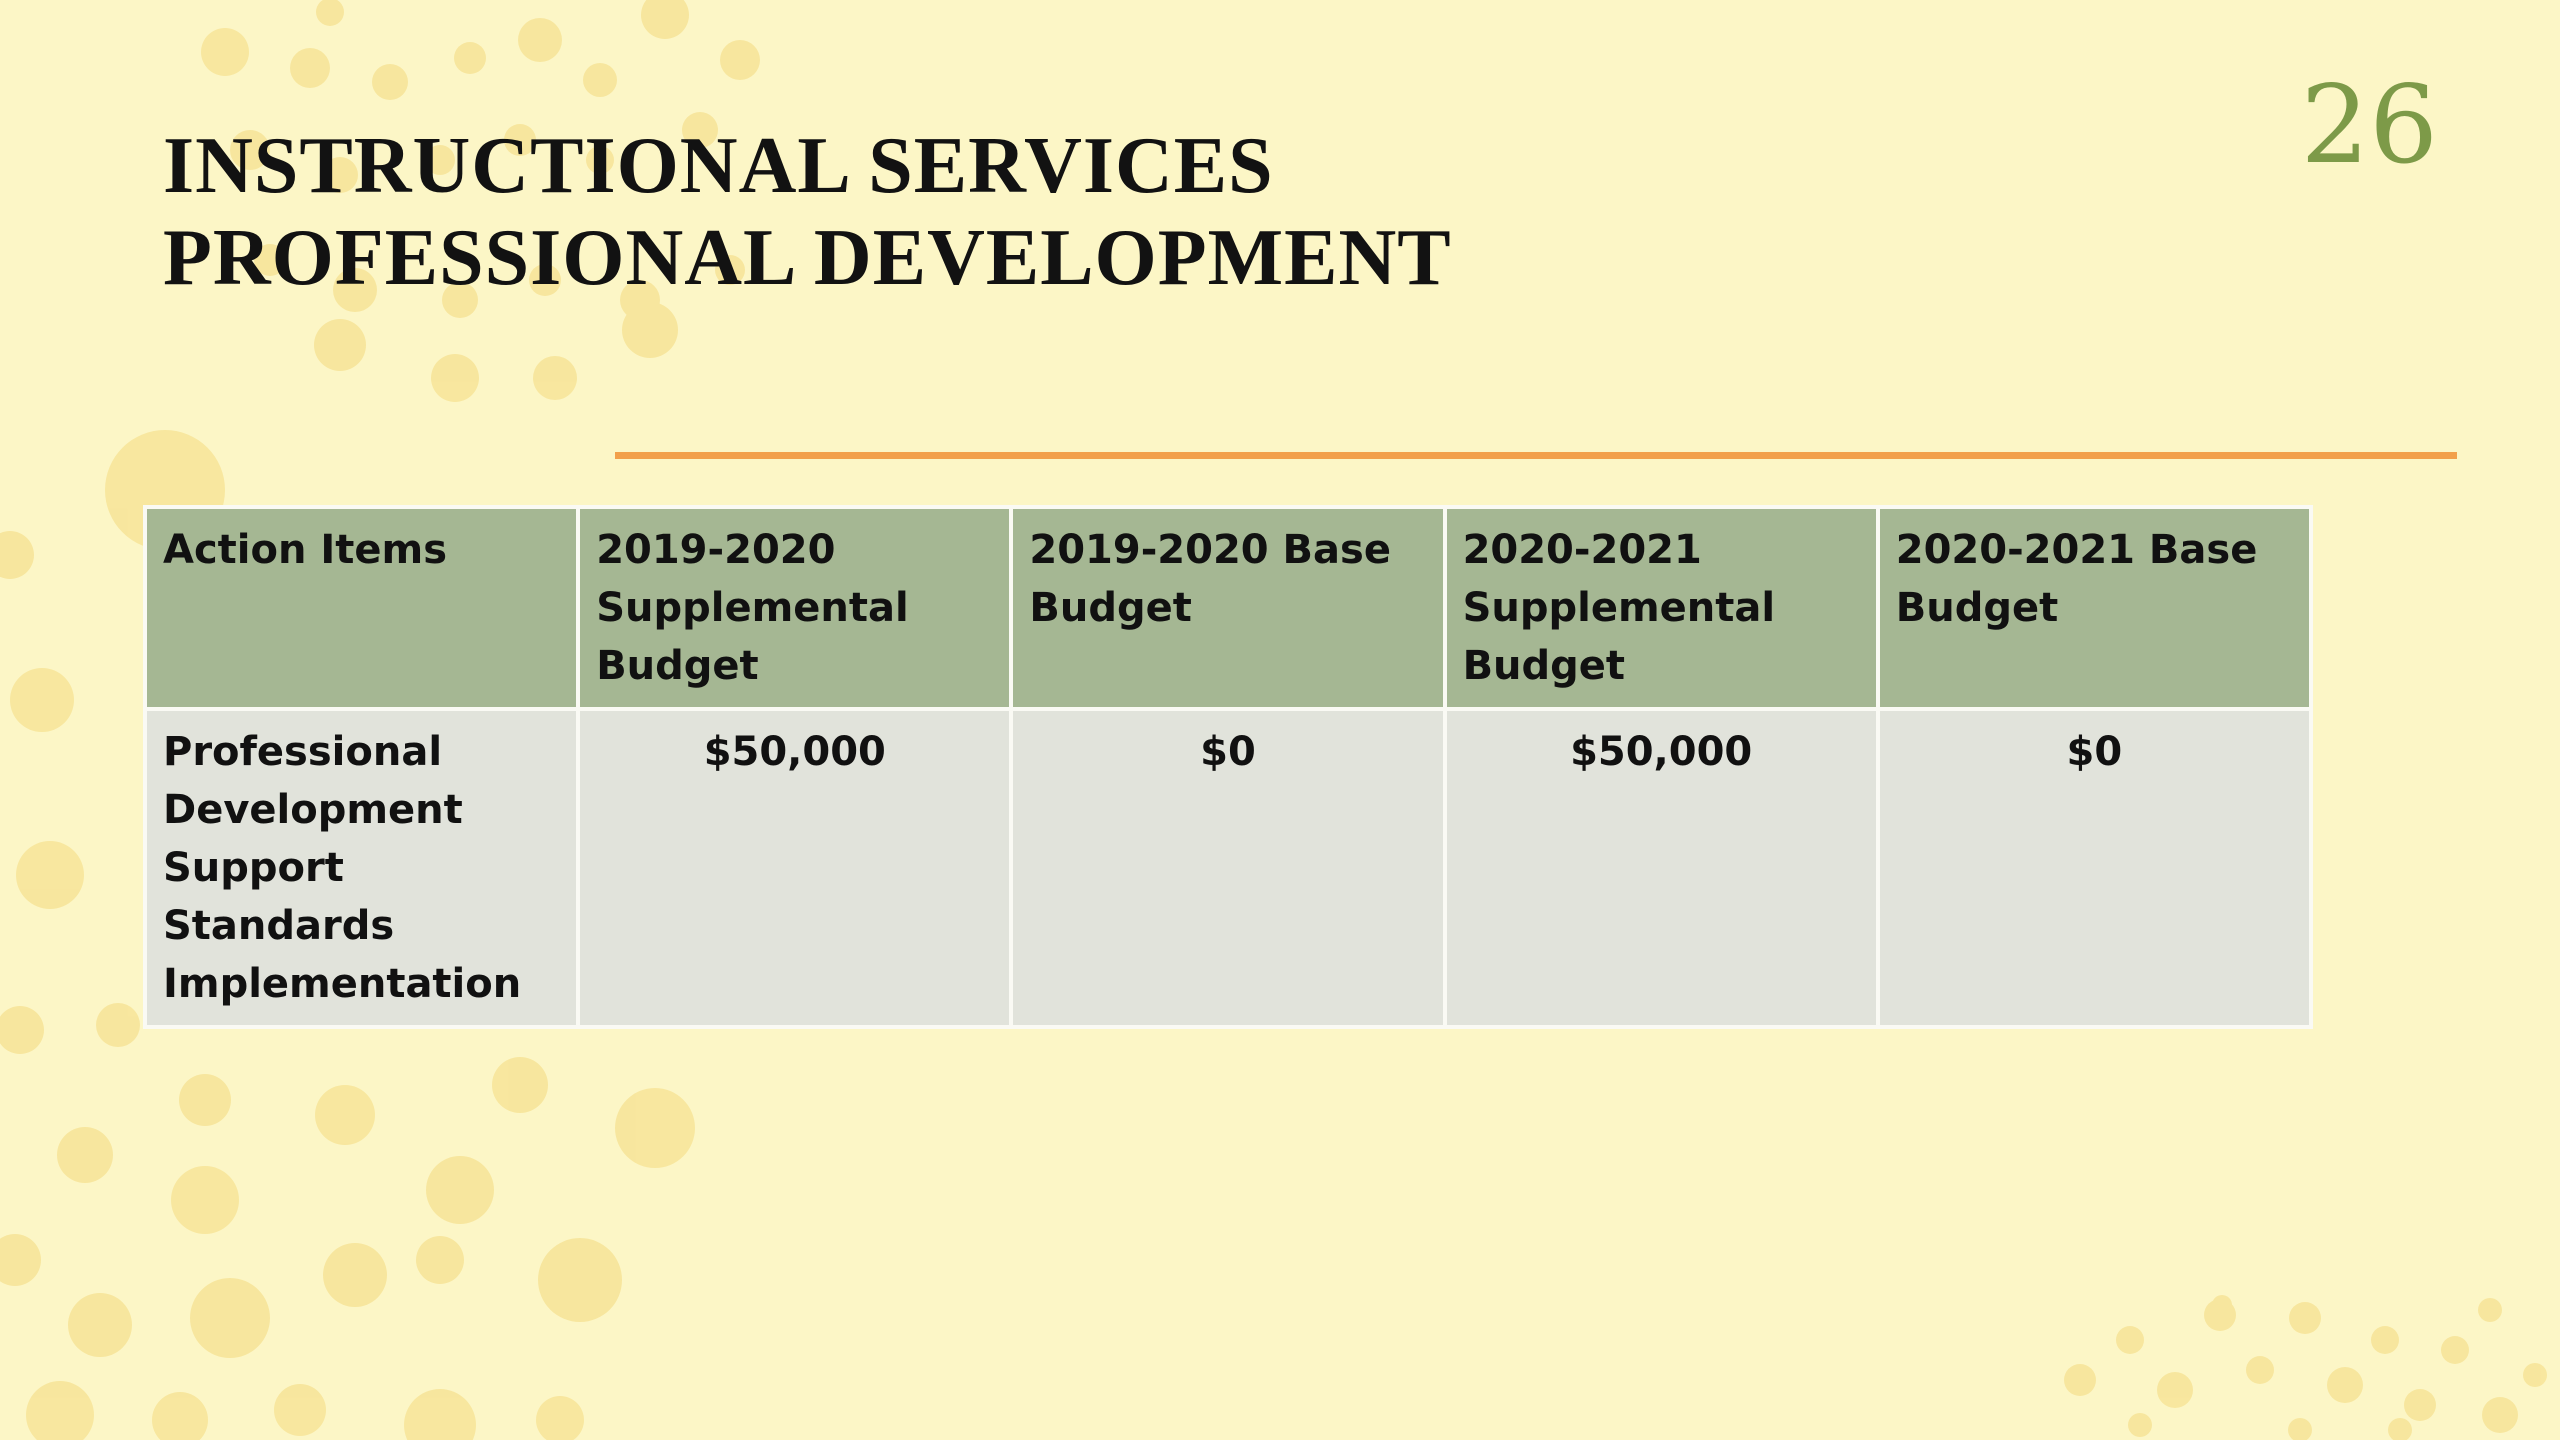 This screenshot has width=2560, height=1440. I want to click on header-action-items: Action Items, so click(361, 608).